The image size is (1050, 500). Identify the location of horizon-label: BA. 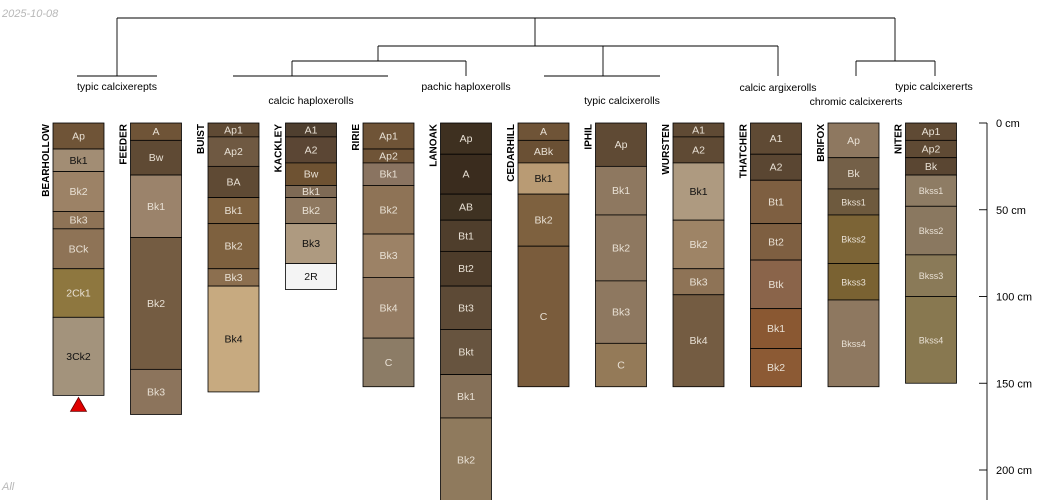
(233, 182).